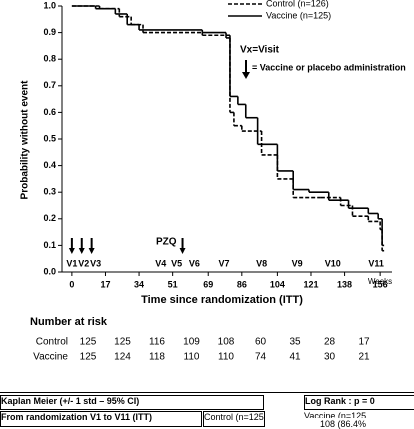  Describe the element at coordinates (105, 284) in the screenshot. I see `x-tick-label: 17` at that location.